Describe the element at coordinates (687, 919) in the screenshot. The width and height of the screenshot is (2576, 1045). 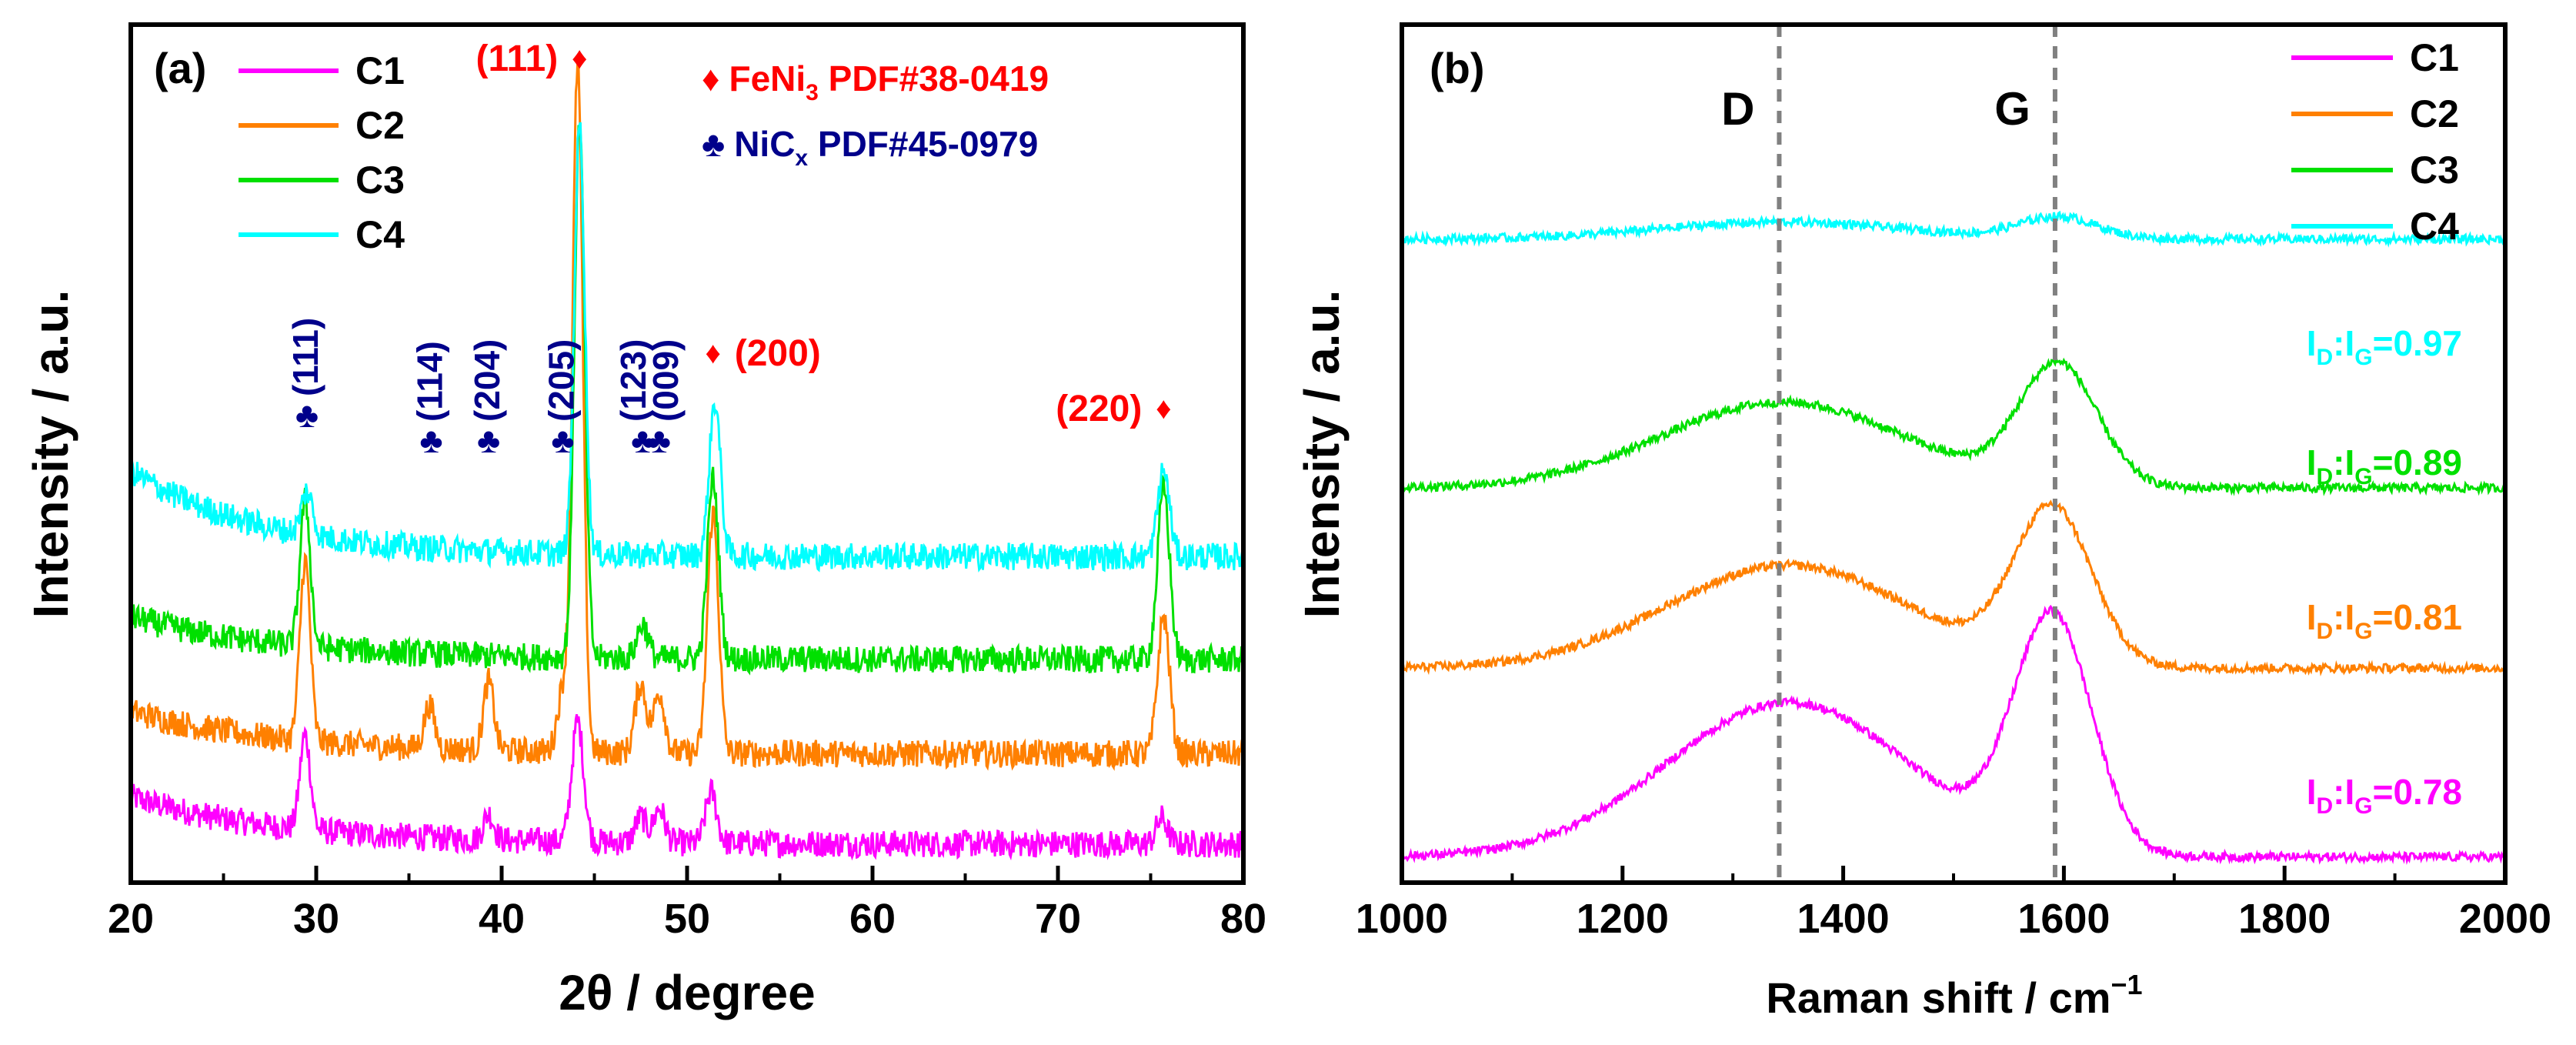
I see `xrd-x-tick-label: 50` at that location.